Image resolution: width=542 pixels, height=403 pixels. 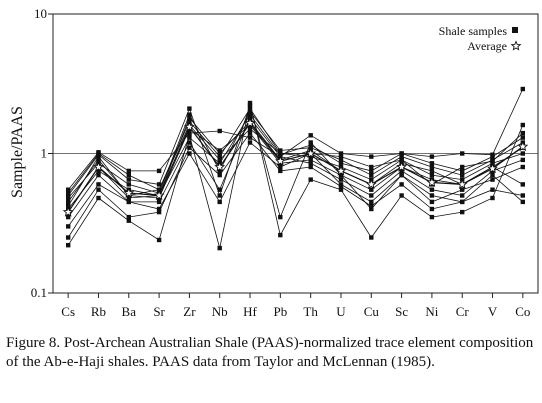 What do you see at coordinates (522, 311) in the screenshot?
I see `x-tick-label-co: Co` at bounding box center [522, 311].